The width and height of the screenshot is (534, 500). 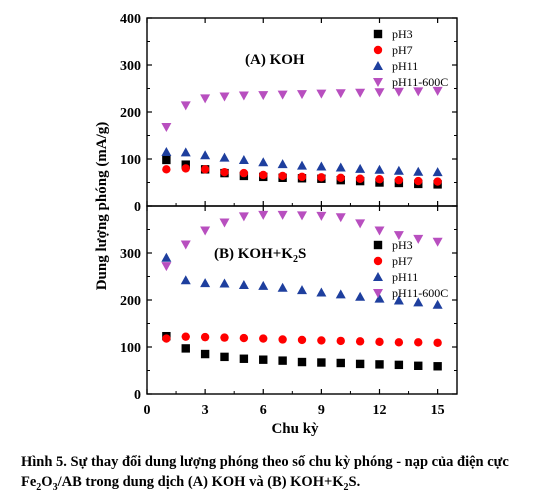 What do you see at coordinates (130, 19) in the screenshot?
I see `y-tick-label-a: 400` at bounding box center [130, 19].